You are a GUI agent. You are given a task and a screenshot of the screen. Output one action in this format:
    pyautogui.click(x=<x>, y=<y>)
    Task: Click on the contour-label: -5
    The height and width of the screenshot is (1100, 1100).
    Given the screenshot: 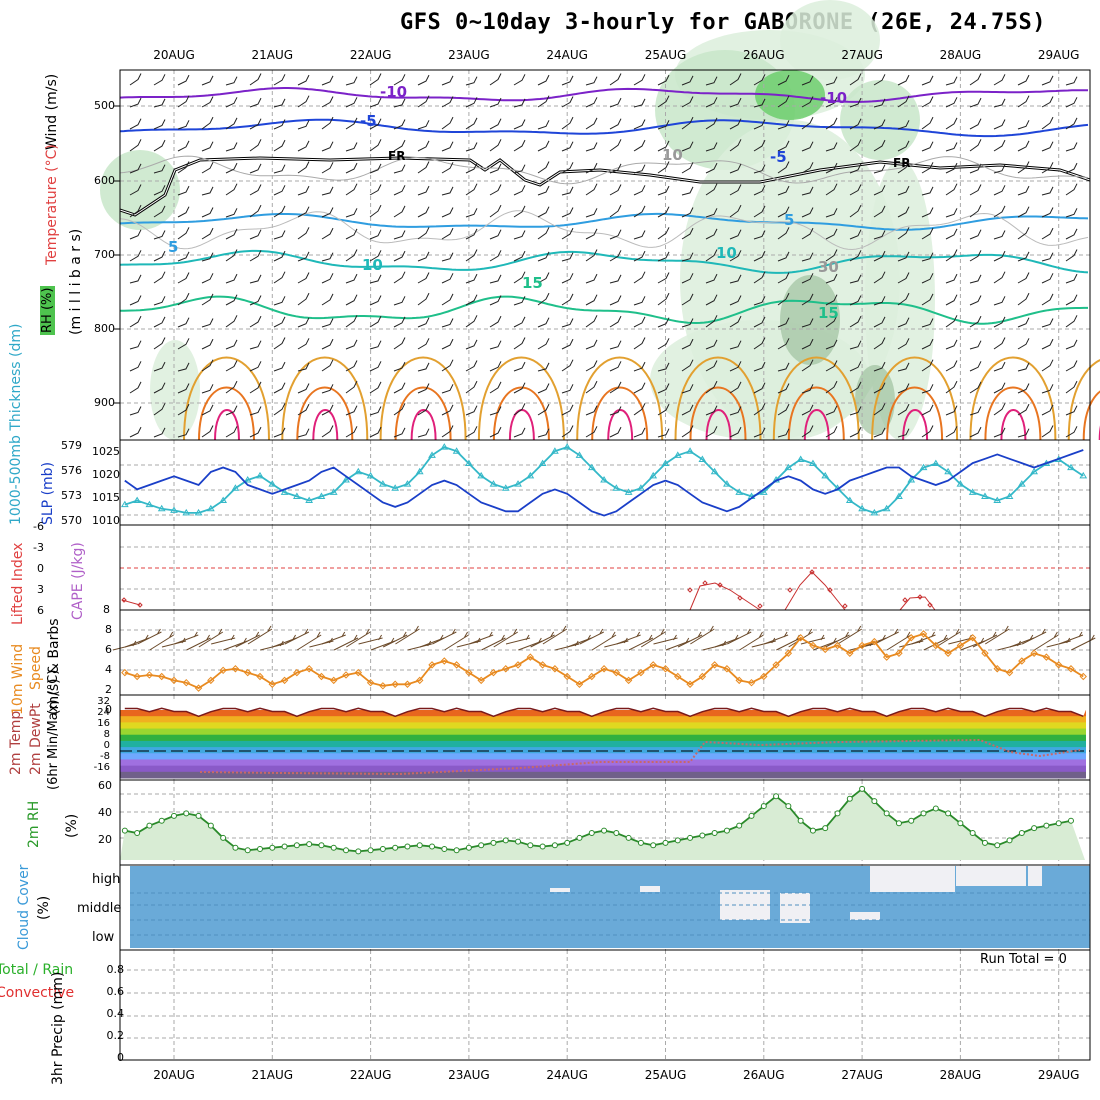 What is the action you would take?
    pyautogui.click(x=778, y=157)
    